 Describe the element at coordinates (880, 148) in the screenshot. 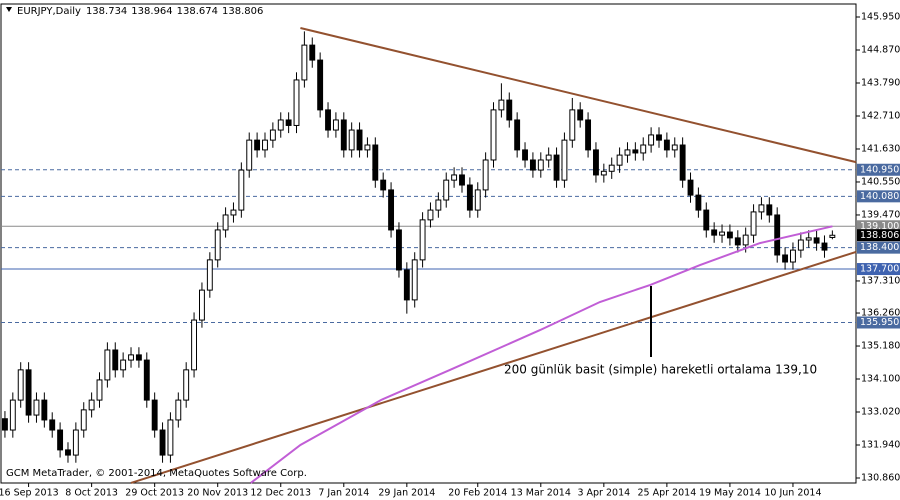

I see `y-tick-label: 141.630` at that location.